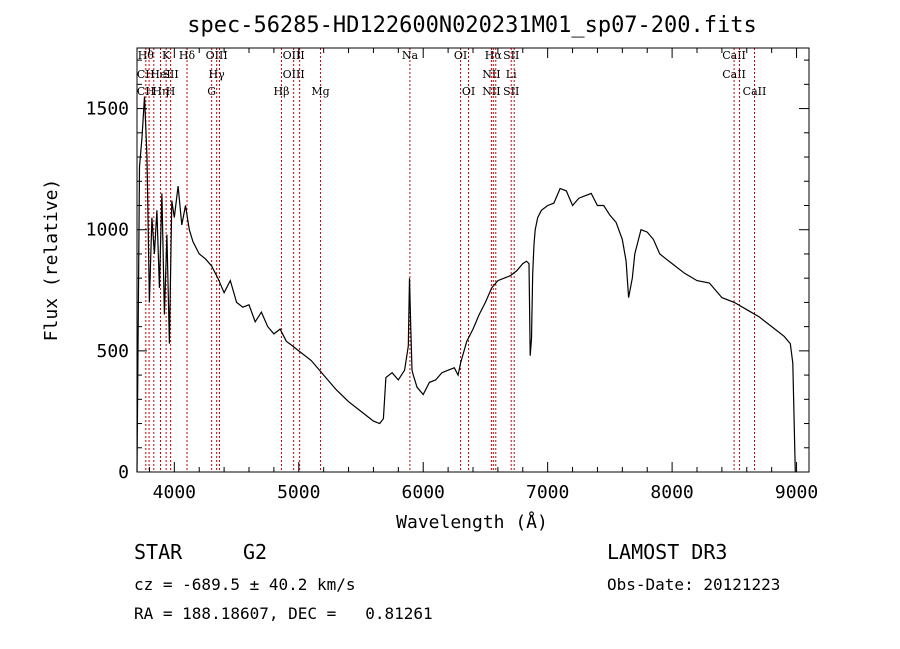  I want to click on observation-date: Obs-Date: 20121223, so click(694, 584).